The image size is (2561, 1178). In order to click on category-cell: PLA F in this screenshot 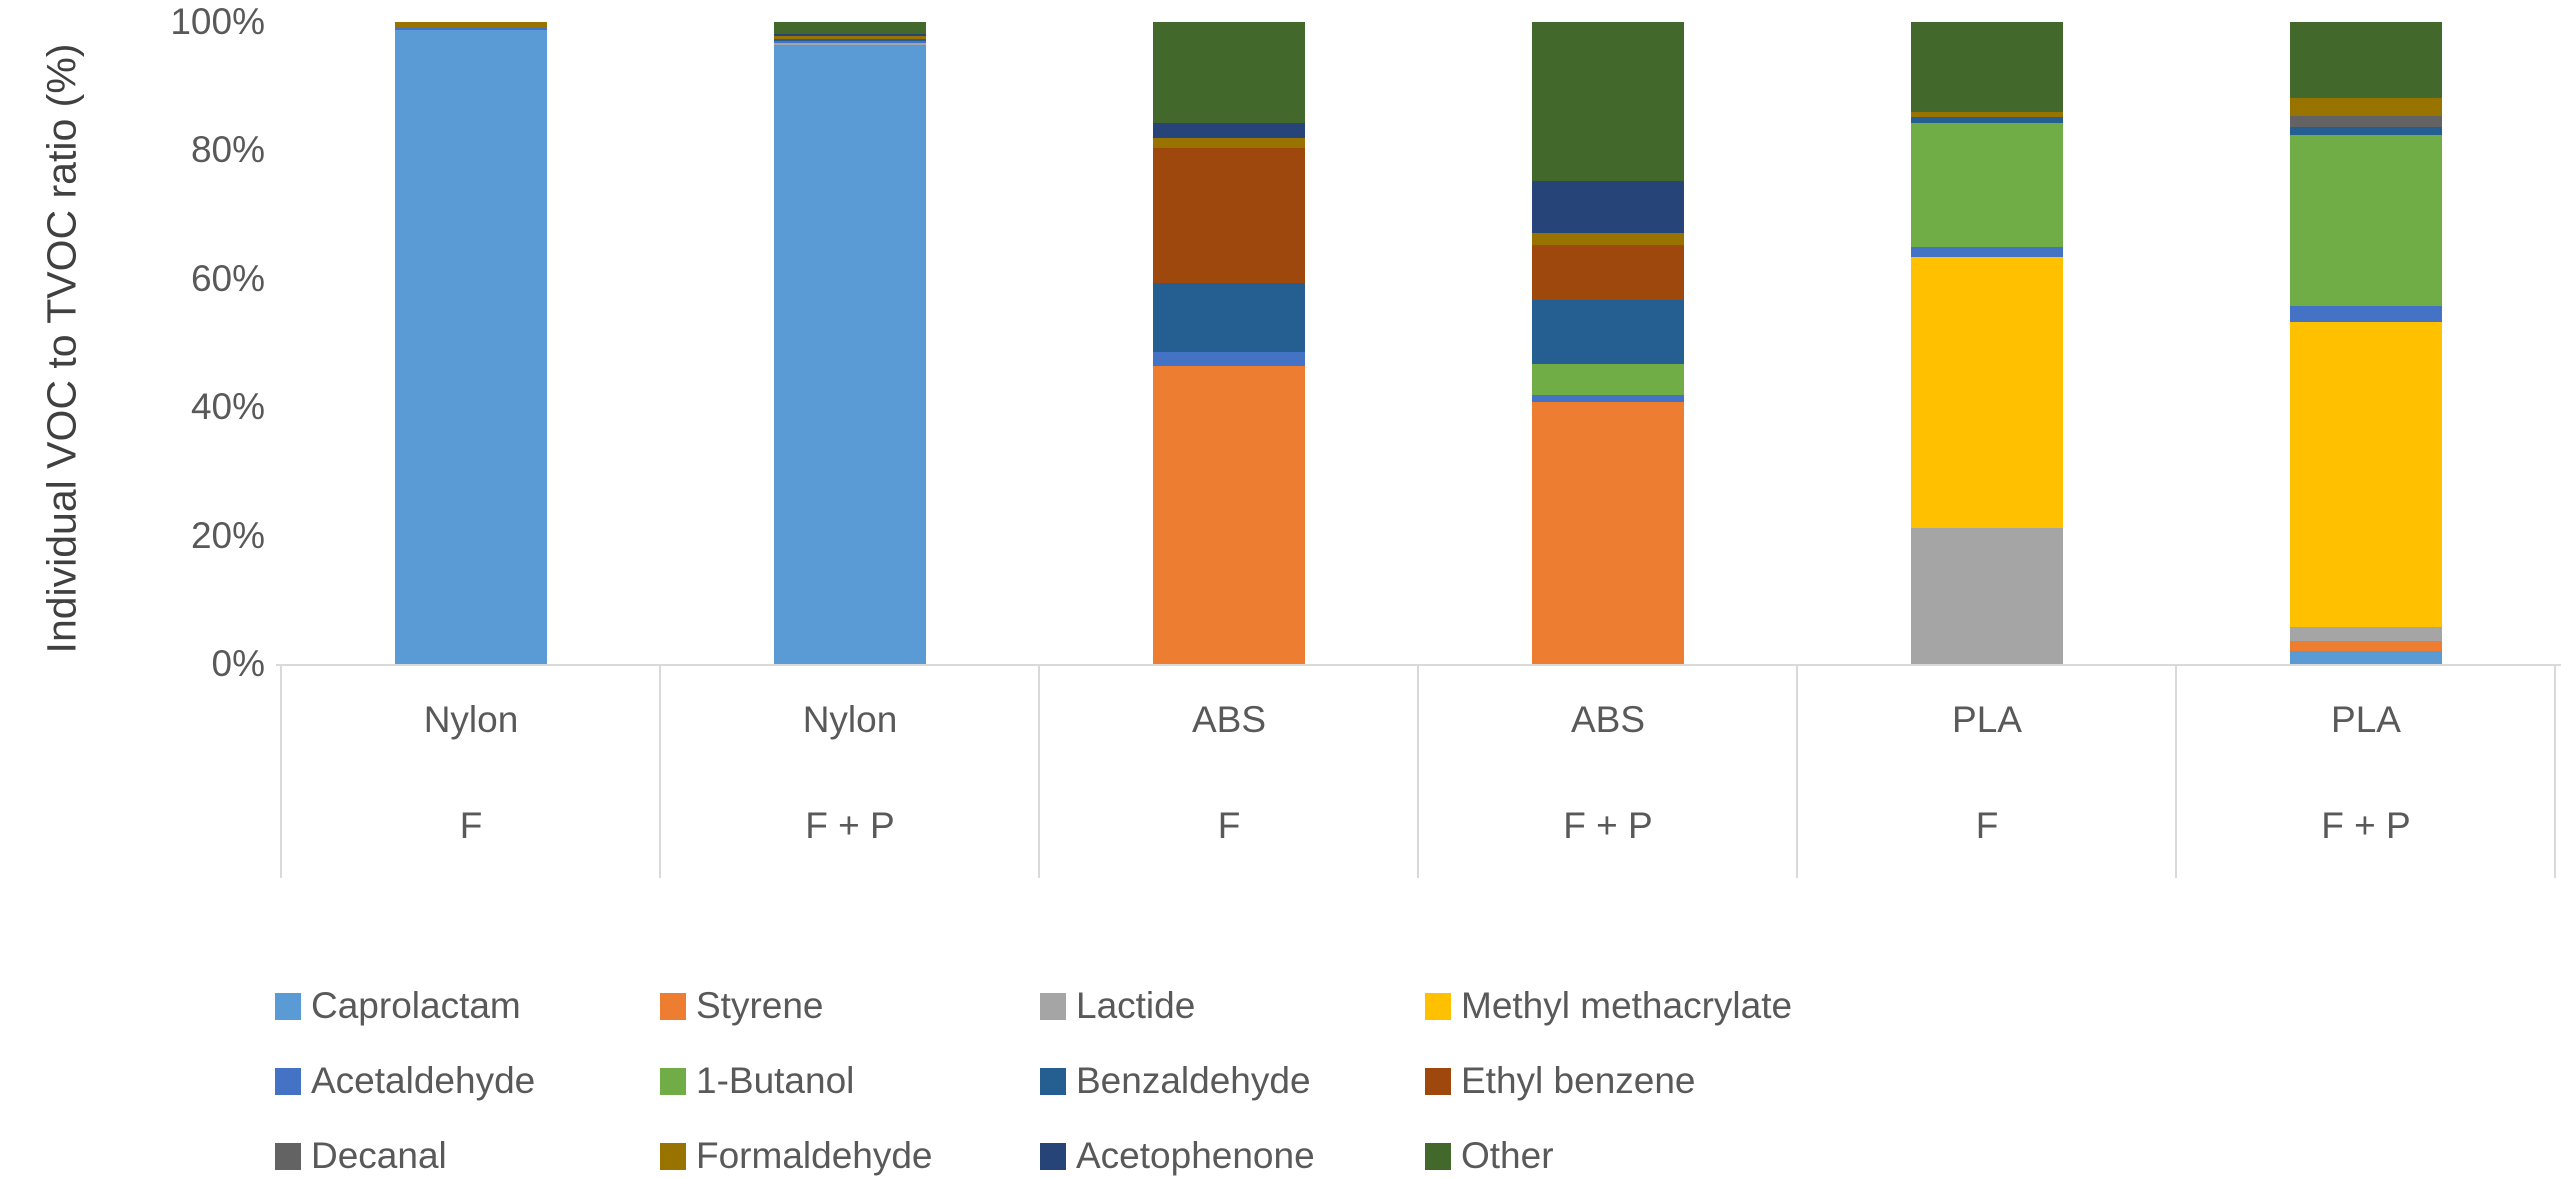, I will do `click(1987, 772)`.